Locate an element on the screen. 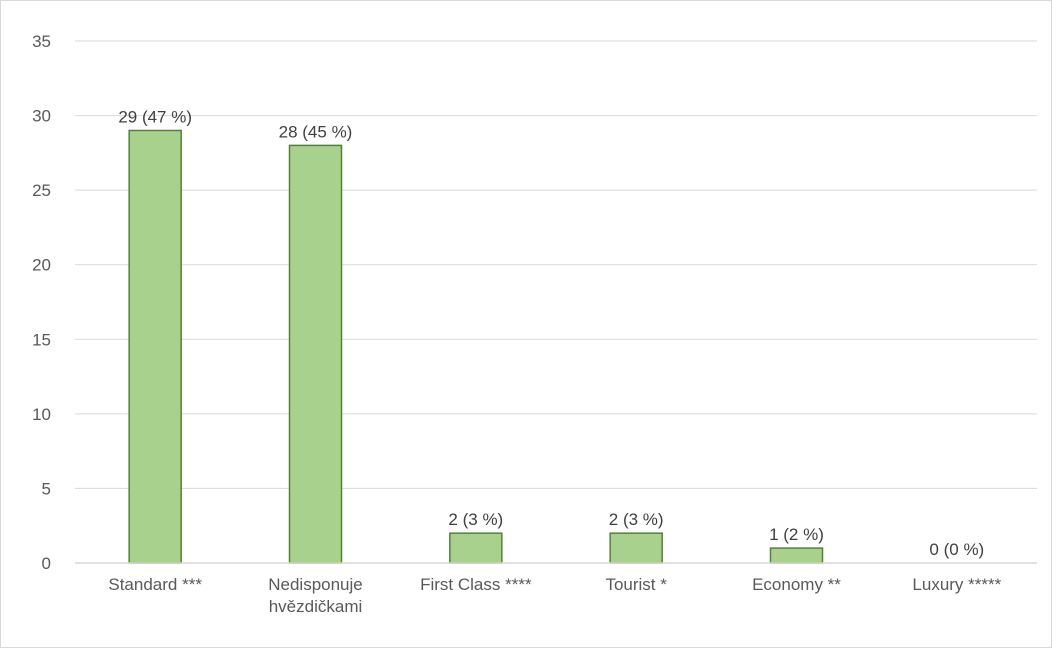  y-tick-label: 25 is located at coordinates (41, 190).